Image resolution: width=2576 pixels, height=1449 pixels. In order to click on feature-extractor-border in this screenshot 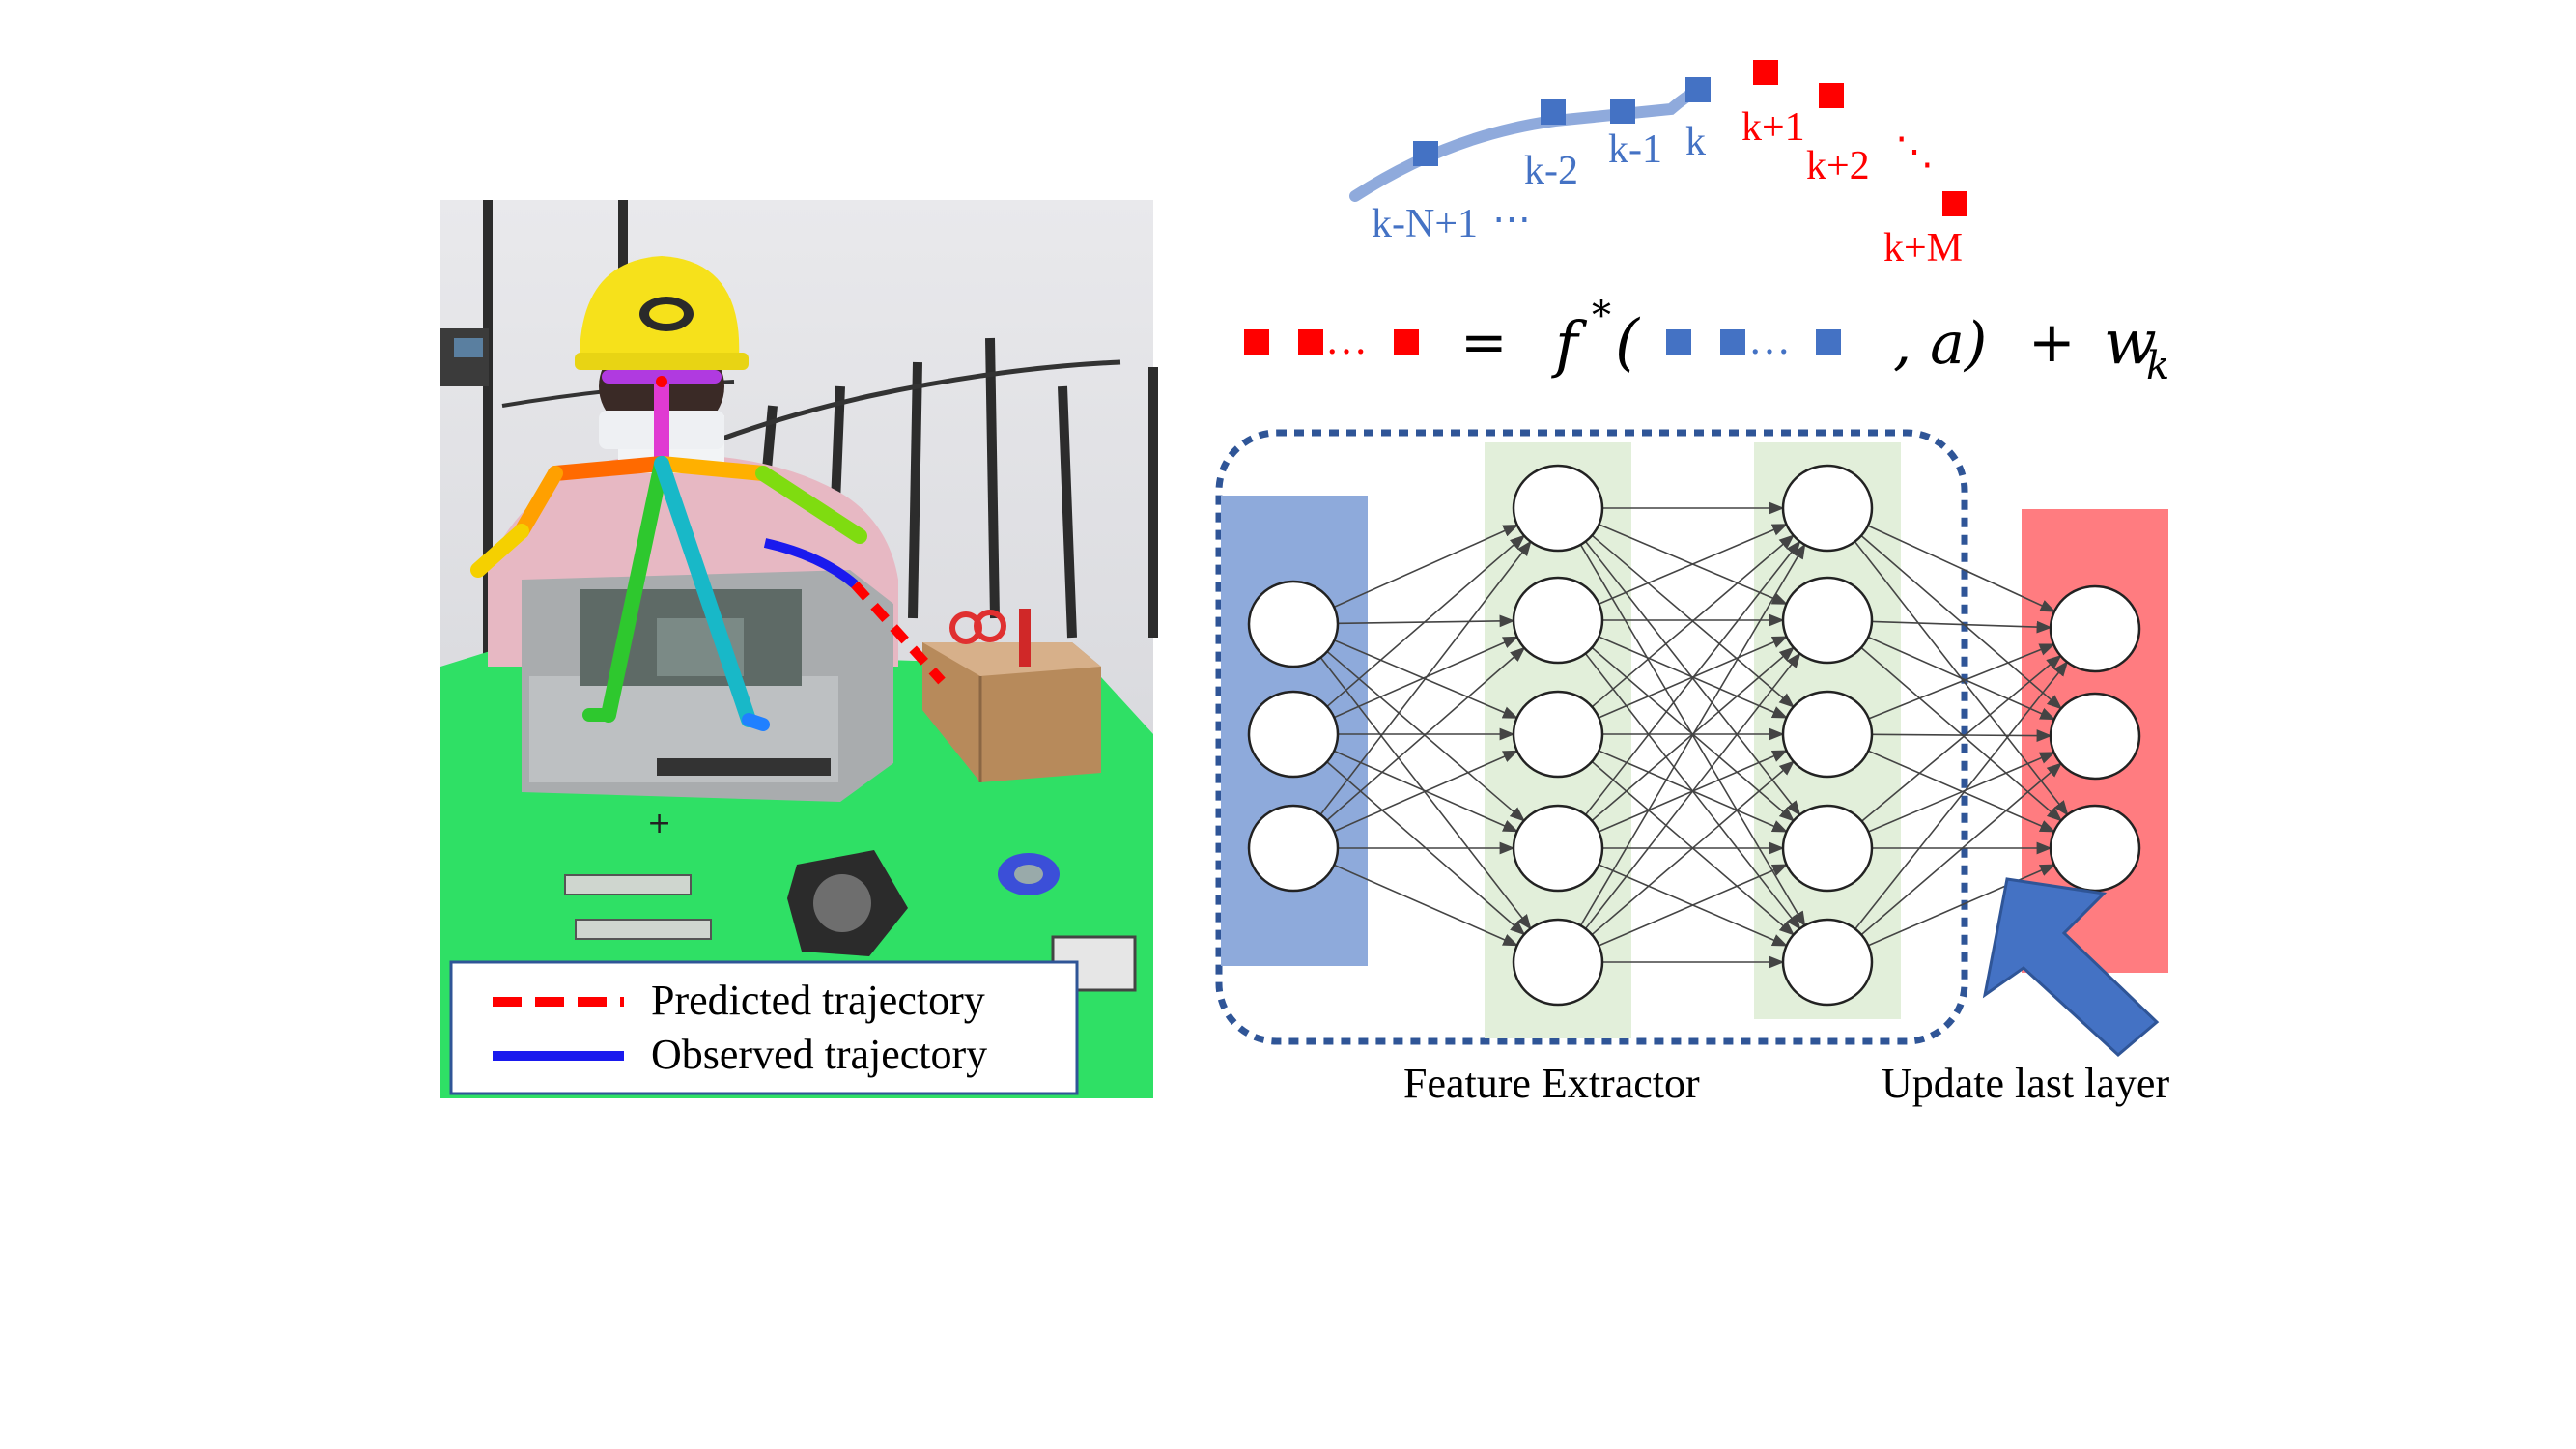, I will do `click(1591, 737)`.